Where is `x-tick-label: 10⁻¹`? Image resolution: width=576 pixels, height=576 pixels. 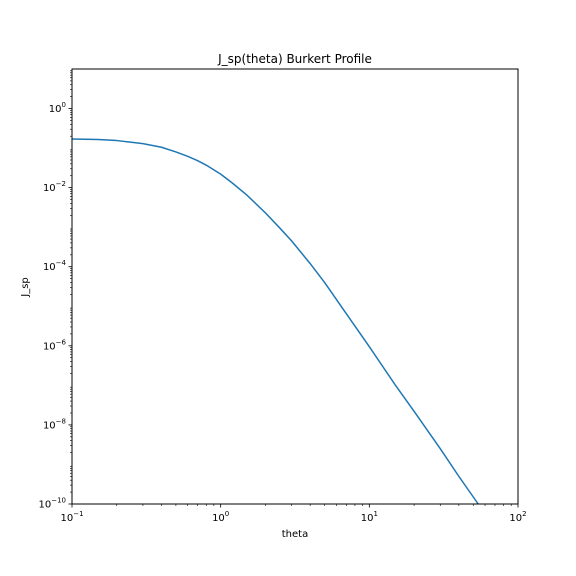 x-tick-label: 10⁻¹ is located at coordinates (71, 517).